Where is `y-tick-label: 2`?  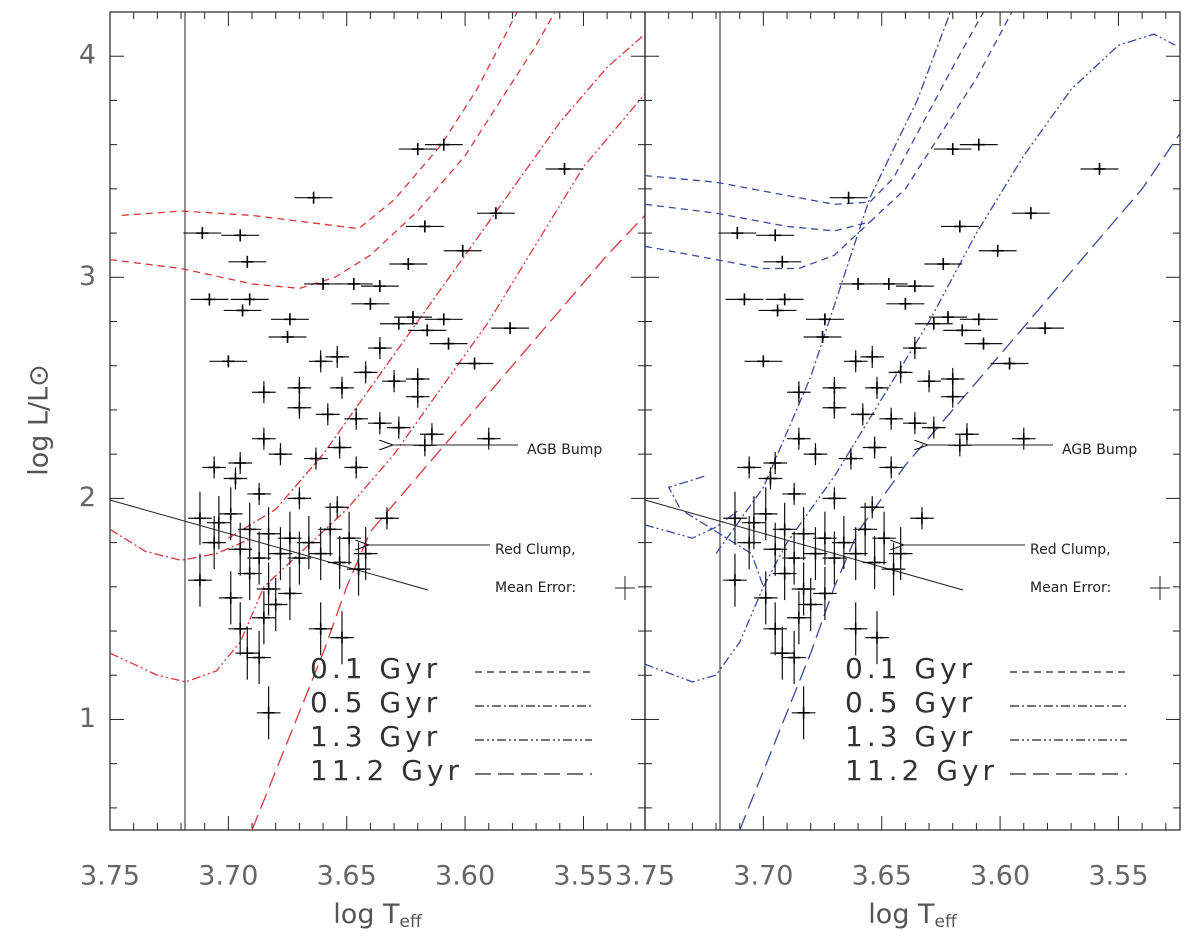
y-tick-label: 2 is located at coordinates (87, 497).